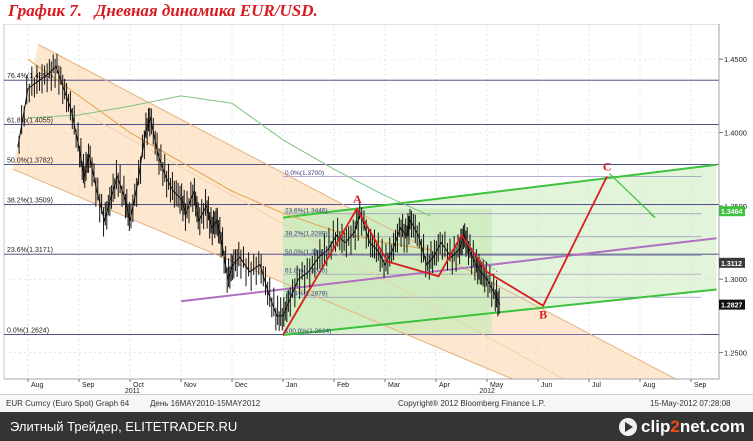 The image size is (753, 441). I want to click on price-tag-label: 1.3112, so click(731, 264).